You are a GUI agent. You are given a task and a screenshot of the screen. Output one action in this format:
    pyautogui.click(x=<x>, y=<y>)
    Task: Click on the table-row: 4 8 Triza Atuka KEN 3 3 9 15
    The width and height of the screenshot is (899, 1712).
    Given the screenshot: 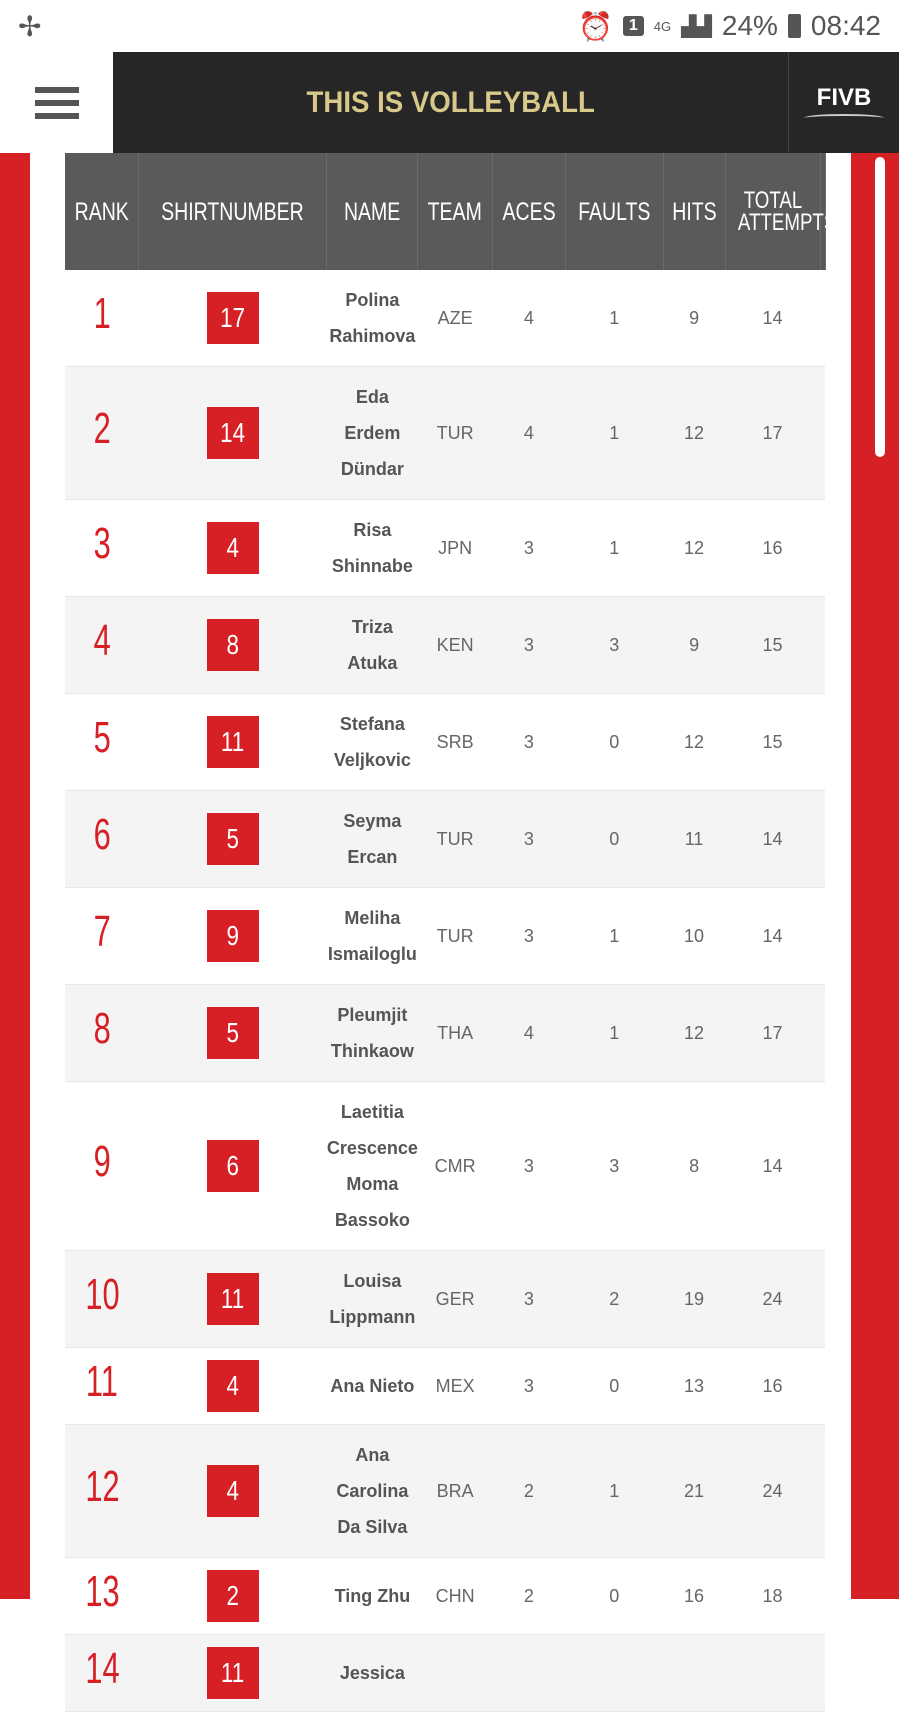 What is the action you would take?
    pyautogui.click(x=445, y=645)
    